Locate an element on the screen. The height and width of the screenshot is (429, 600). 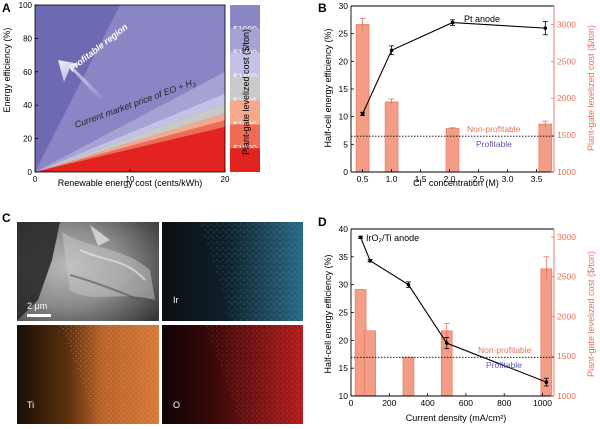
x-tick-label: 3.0 is located at coordinates (508, 179).